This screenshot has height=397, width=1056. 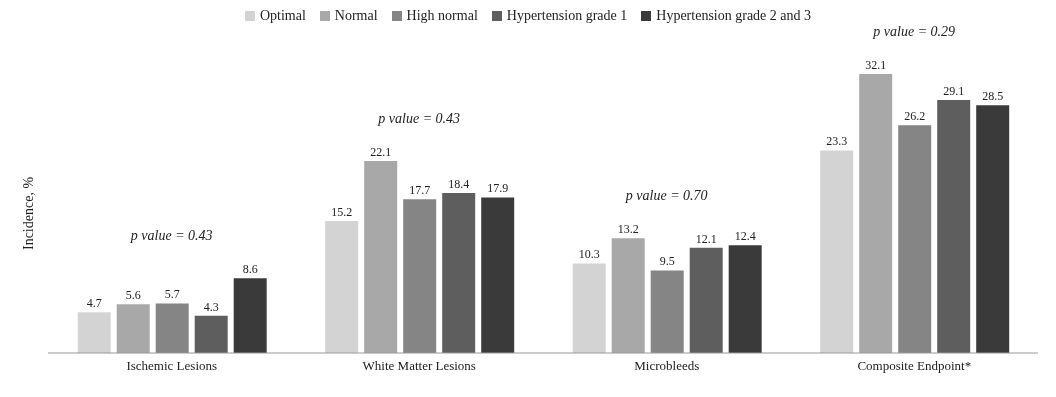 I want to click on legend-label: Optimal, so click(x=282, y=16).